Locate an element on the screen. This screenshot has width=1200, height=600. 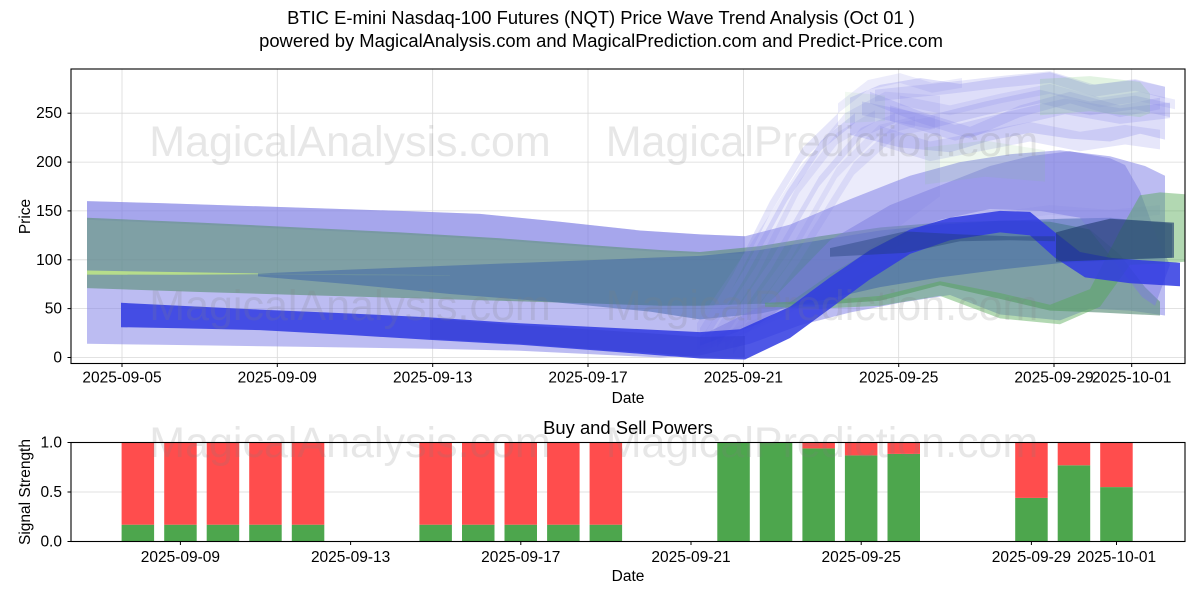
svg-text: 2025-09-05 is located at coordinates (121, 378).